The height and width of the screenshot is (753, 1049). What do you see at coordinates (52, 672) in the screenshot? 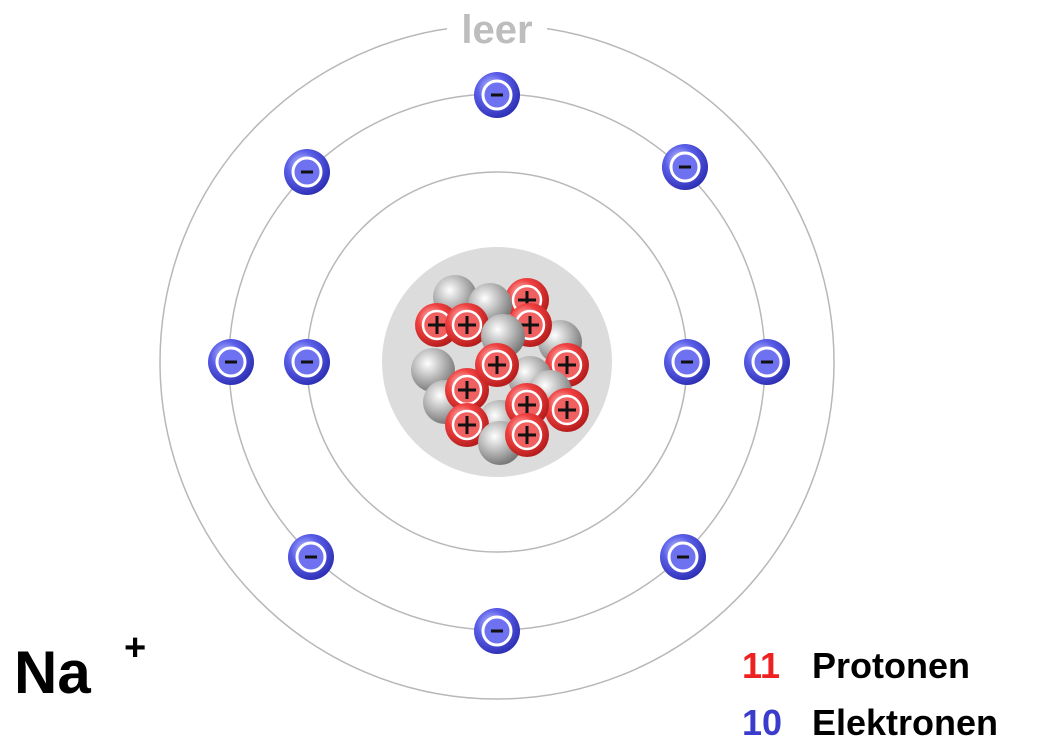
I see `ion-symbol: Na` at bounding box center [52, 672].